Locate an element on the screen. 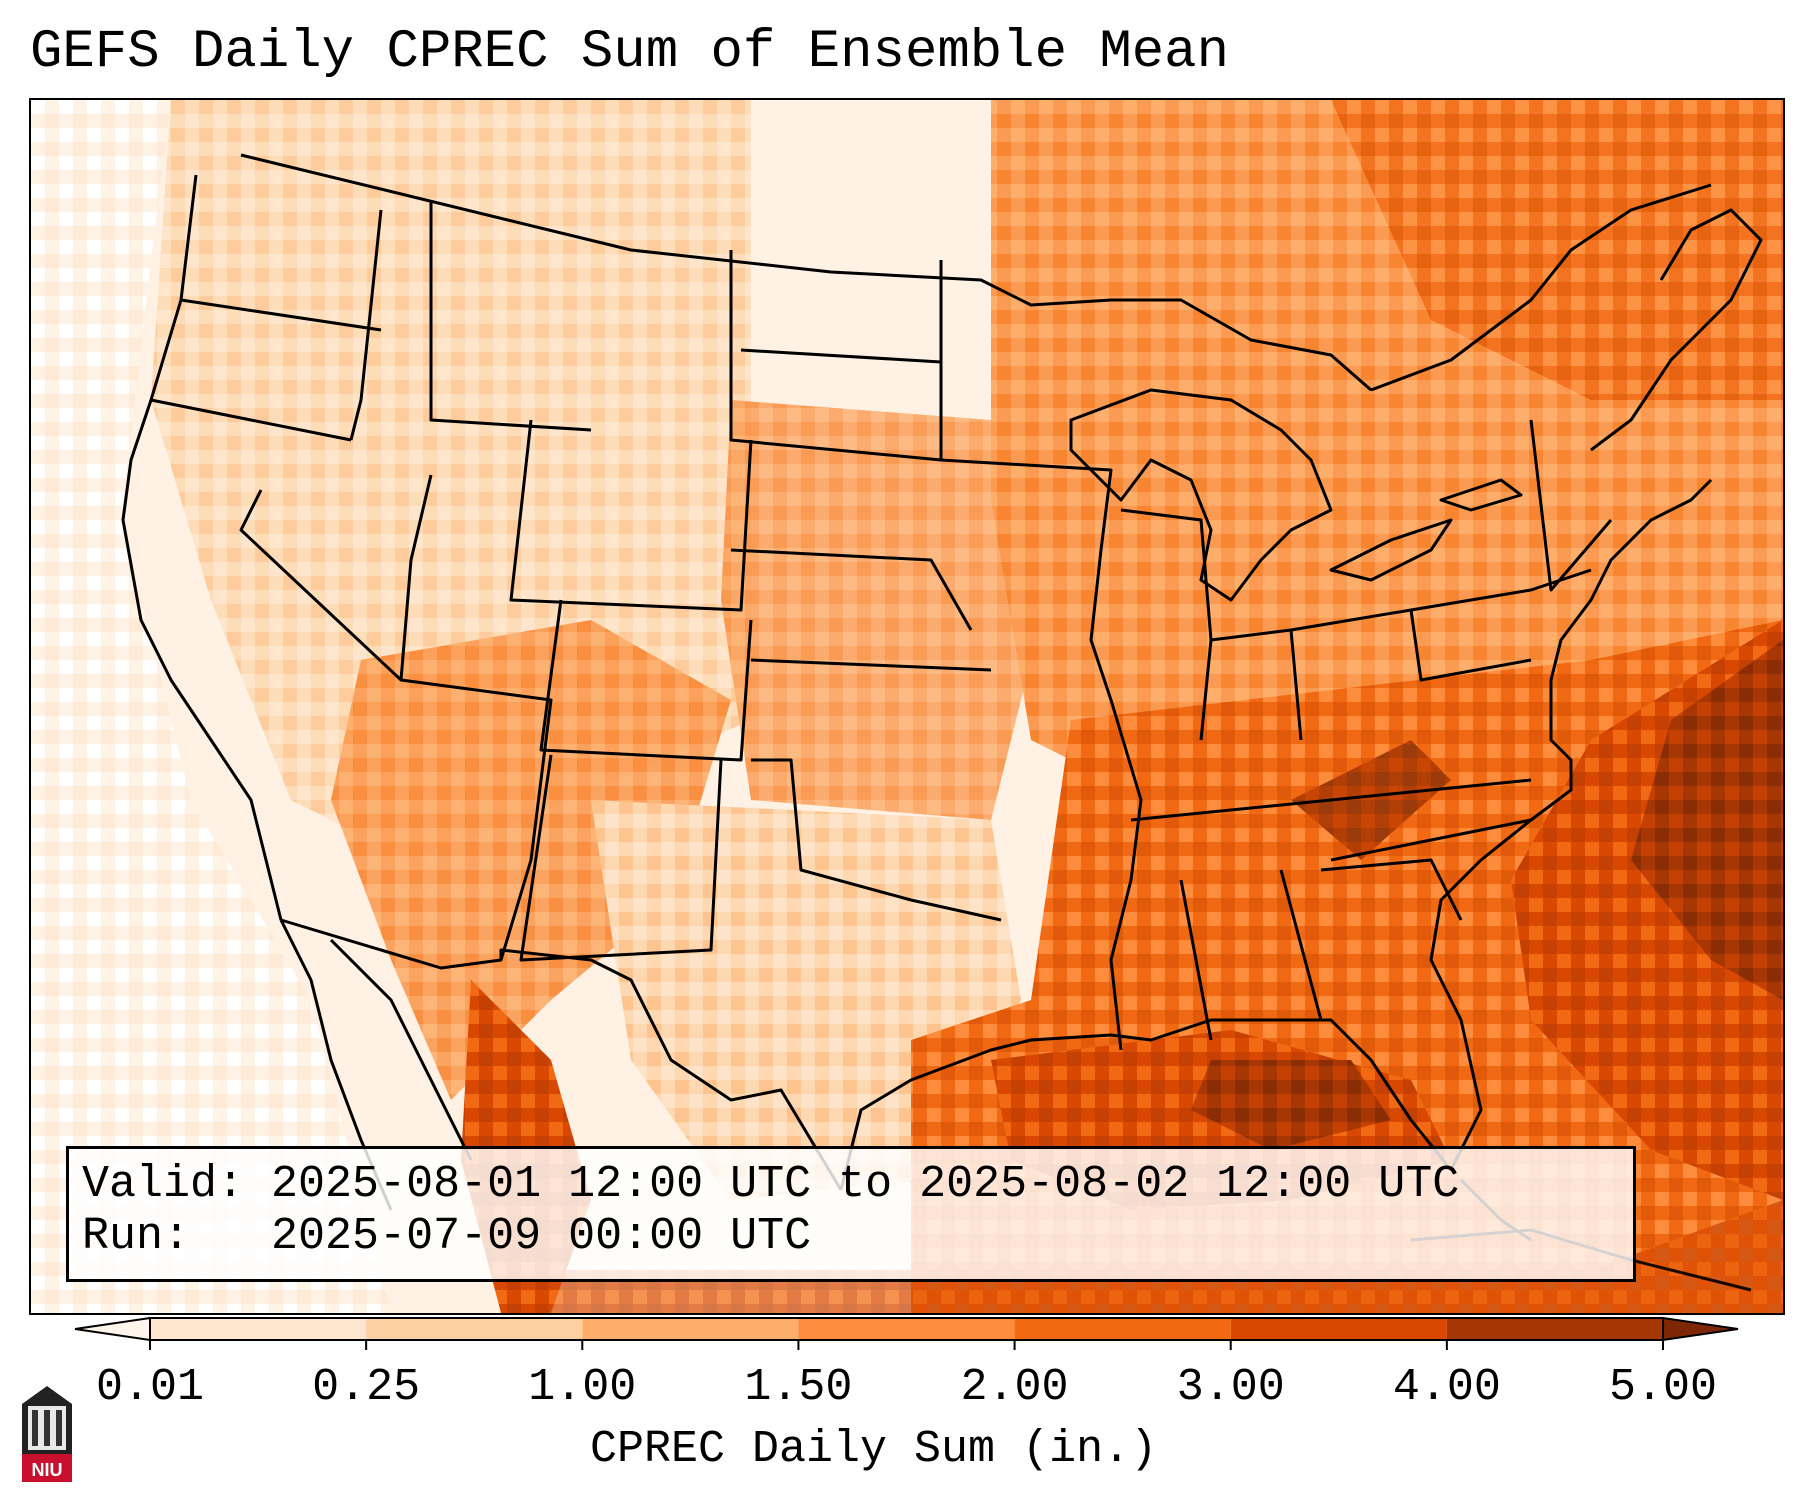 The height and width of the screenshot is (1500, 1803). nm-line is located at coordinates (621, 858).